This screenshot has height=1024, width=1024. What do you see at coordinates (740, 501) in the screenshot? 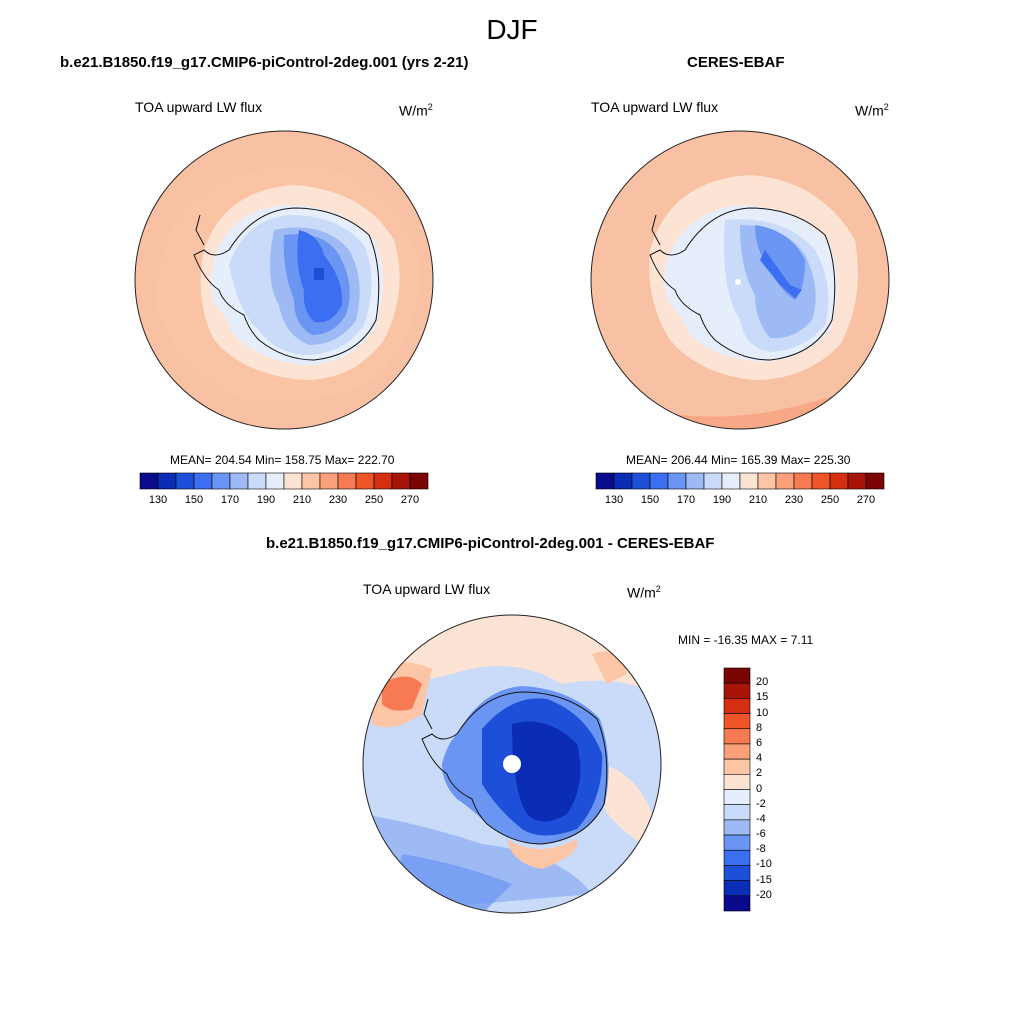
I see `obs-colorbar-ticks: 130 150 170 190 210 230 250 270` at bounding box center [740, 501].